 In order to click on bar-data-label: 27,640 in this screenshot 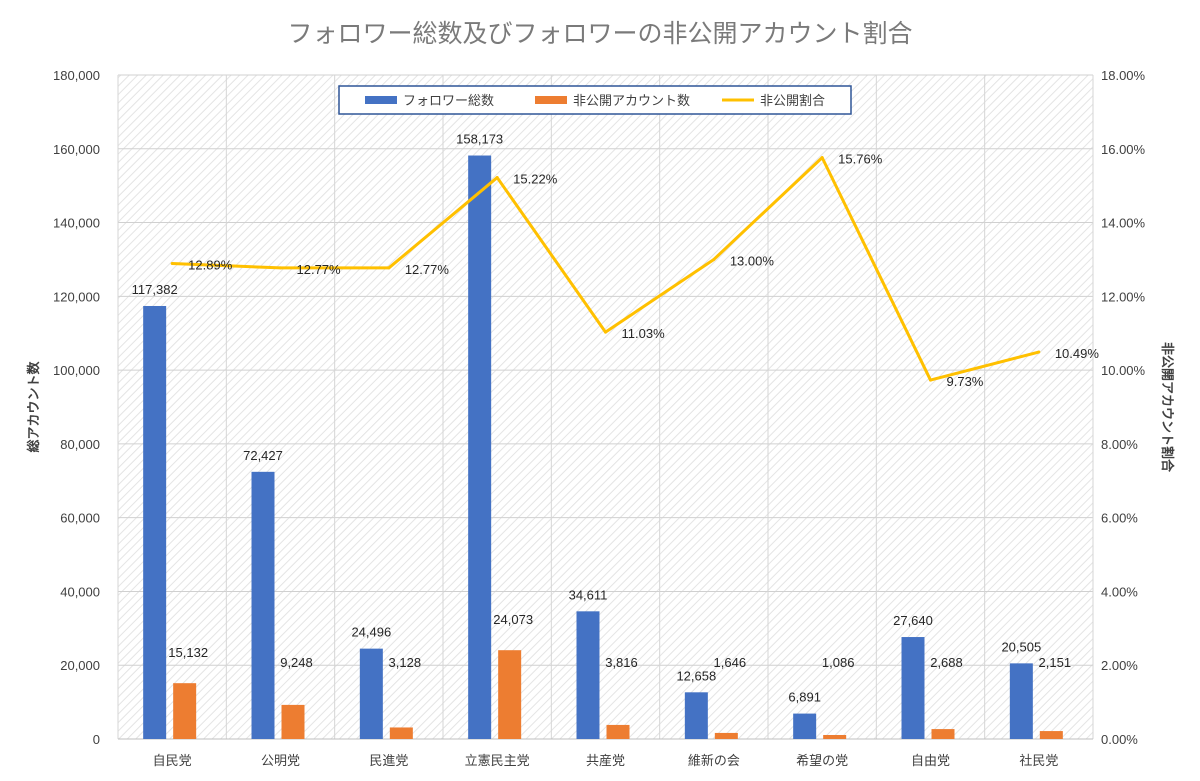, I will do `click(913, 620)`.